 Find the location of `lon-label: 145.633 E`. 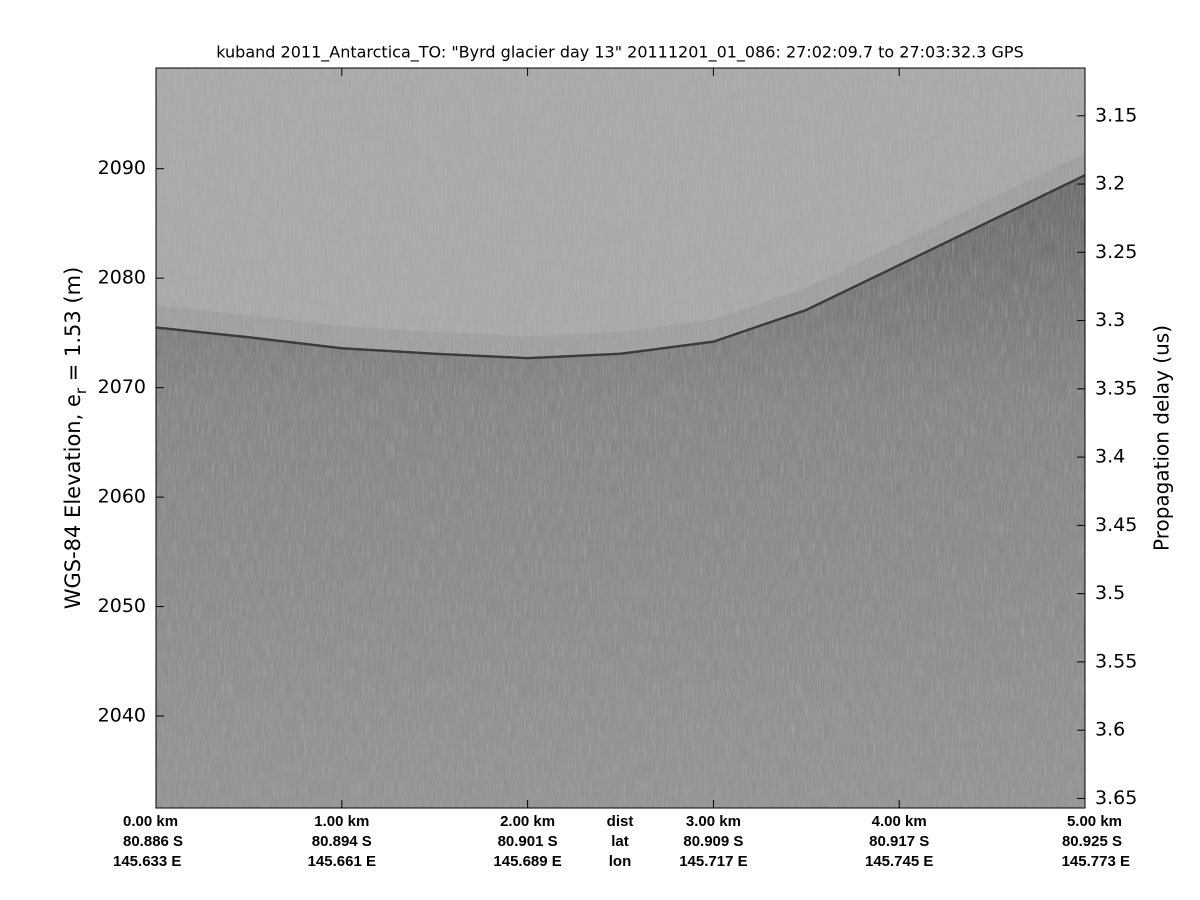

lon-label: 145.633 E is located at coordinates (147, 861).